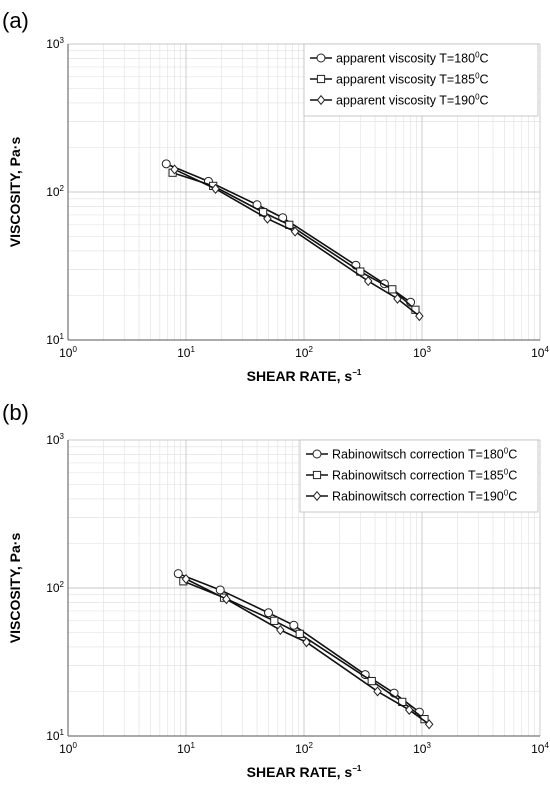 The image size is (550, 788). I want to click on legend-label: Rabinowitsch correction T=1900C, so click(424, 496).